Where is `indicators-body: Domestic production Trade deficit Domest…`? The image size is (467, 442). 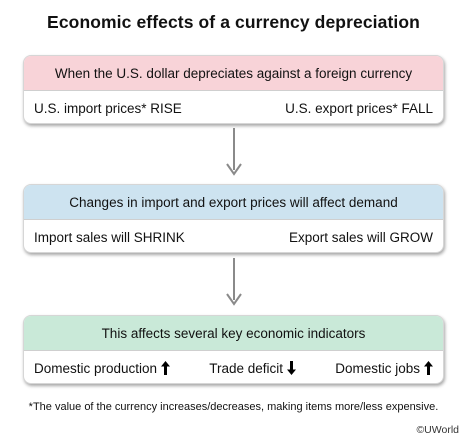
indicators-body: Domestic production Trade deficit Domest… is located at coordinates (233, 366).